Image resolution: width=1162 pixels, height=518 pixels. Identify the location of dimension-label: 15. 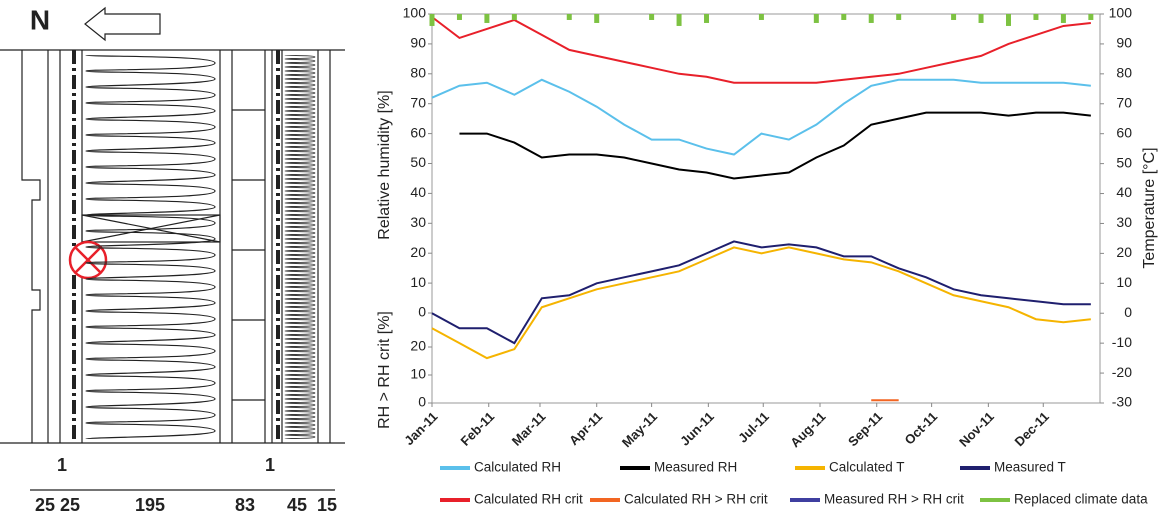
(327, 505).